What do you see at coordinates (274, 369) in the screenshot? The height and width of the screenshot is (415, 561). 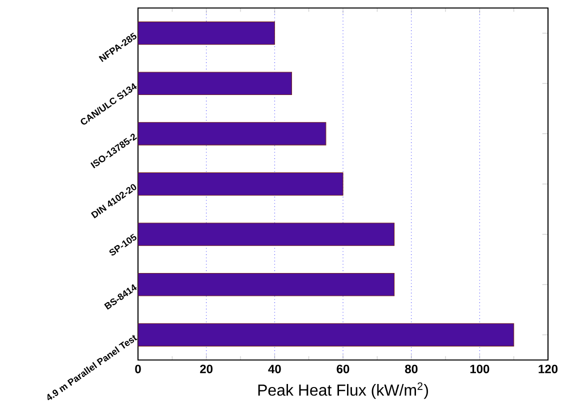 I see `x-tick-label: 40` at bounding box center [274, 369].